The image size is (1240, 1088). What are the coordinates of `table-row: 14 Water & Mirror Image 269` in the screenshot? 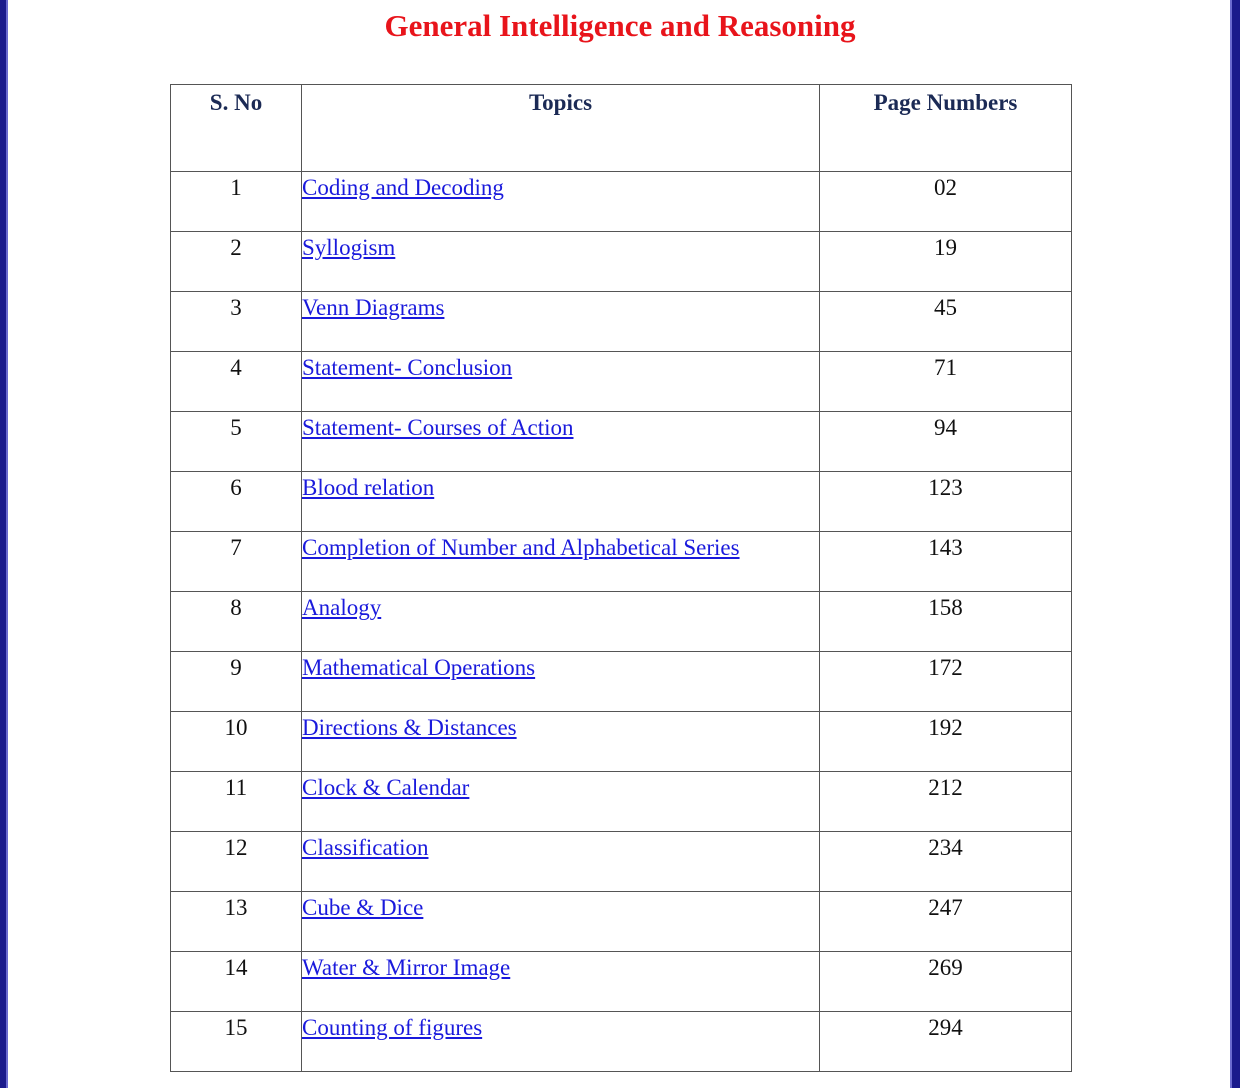 It's located at (621, 981).